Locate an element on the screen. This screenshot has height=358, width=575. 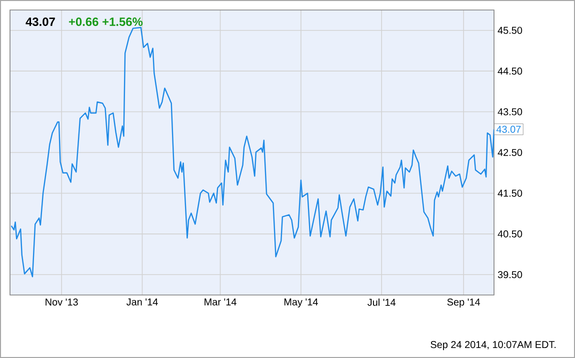
y-tick-label: 42.50 is located at coordinates (510, 152).